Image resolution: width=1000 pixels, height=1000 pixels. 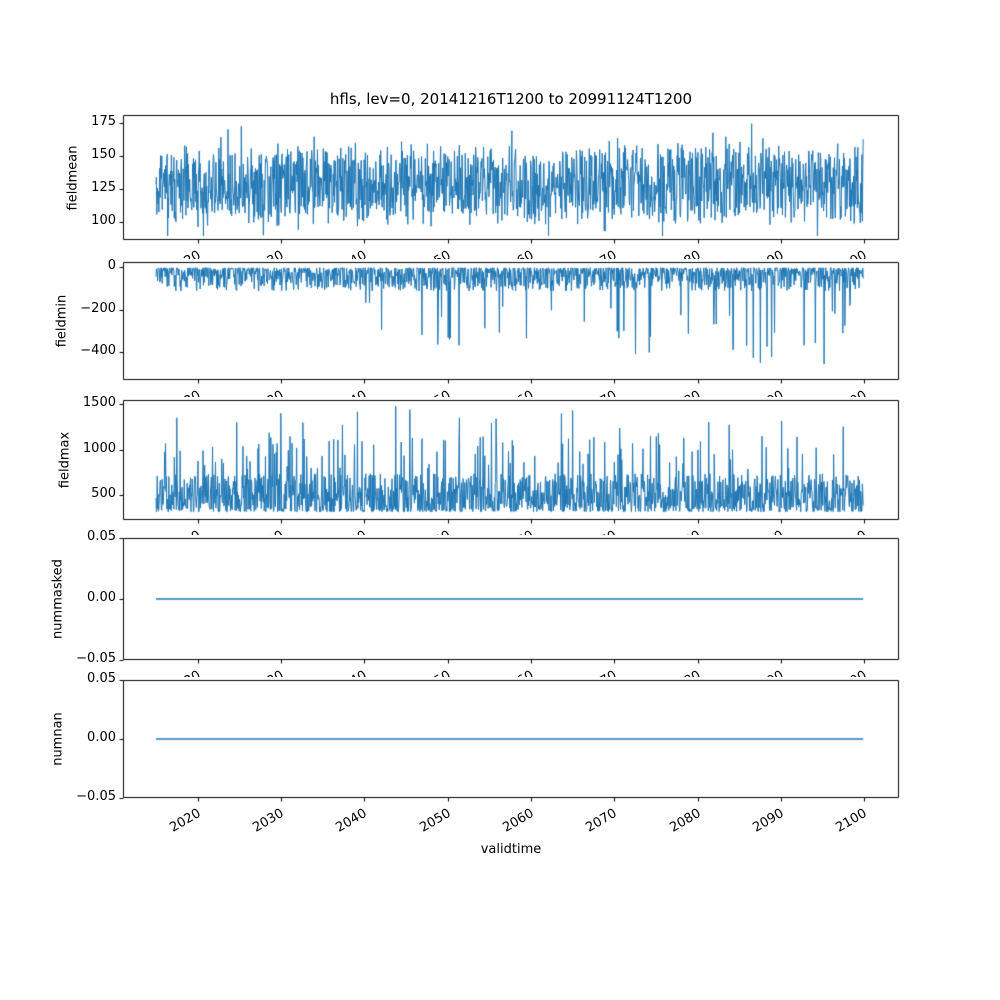 What do you see at coordinates (103, 493) in the screenshot?
I see `y-tick-label: 500` at bounding box center [103, 493].